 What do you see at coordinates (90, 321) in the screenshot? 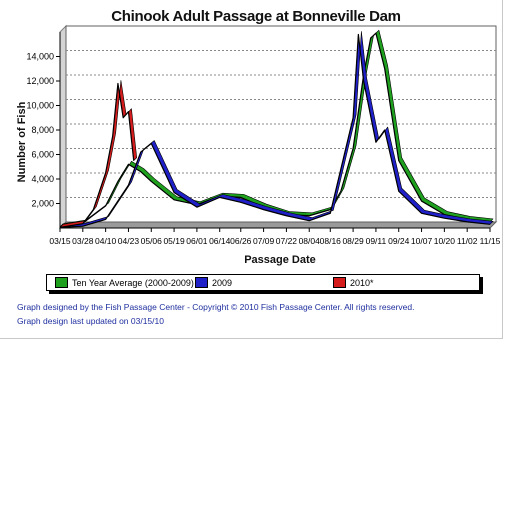
I see `update-note: Graph design last updated on 03/15/10` at bounding box center [90, 321].